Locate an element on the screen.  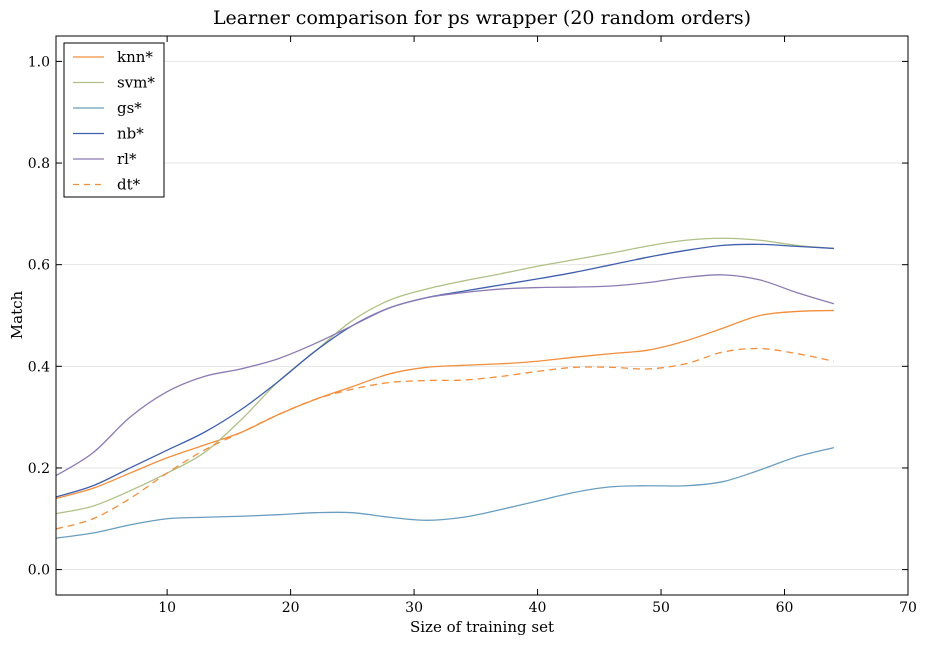
x-tick-label: 60 is located at coordinates (785, 608).